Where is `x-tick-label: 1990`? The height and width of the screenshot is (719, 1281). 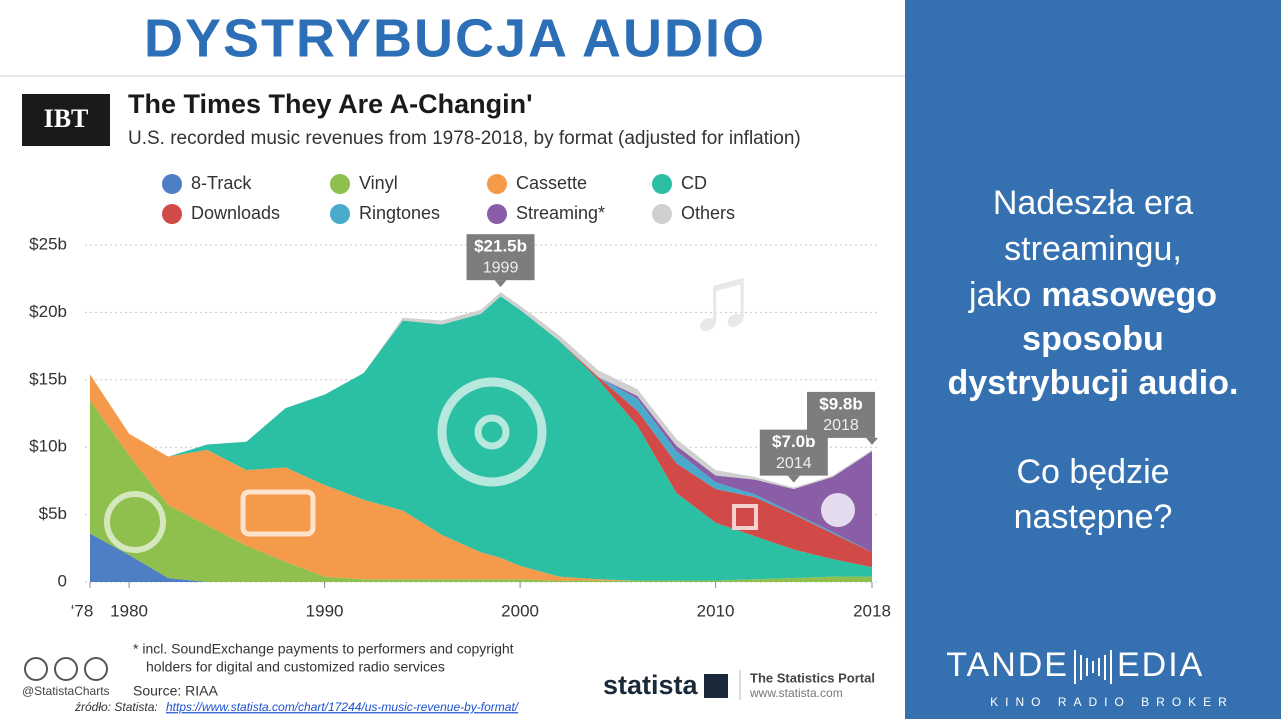 x-tick-label: 1990 is located at coordinates (325, 610).